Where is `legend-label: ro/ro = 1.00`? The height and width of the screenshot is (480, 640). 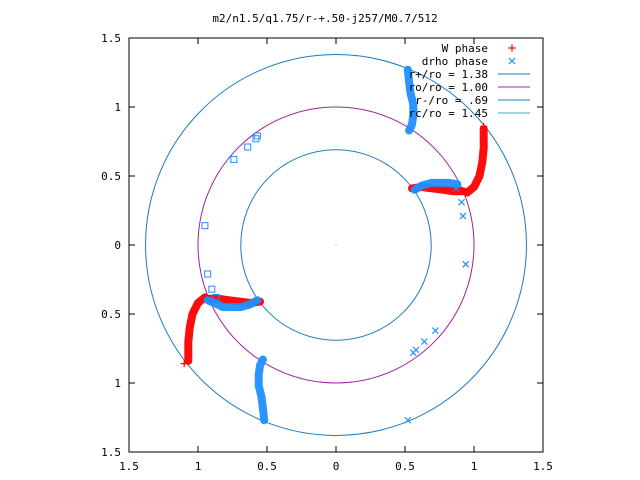
legend-label: ro/ro = 1.00 is located at coordinates (448, 87).